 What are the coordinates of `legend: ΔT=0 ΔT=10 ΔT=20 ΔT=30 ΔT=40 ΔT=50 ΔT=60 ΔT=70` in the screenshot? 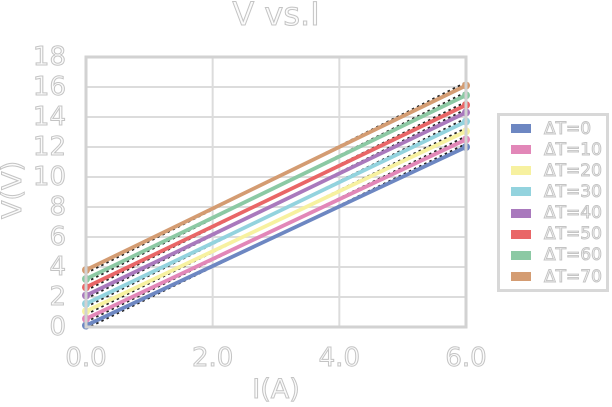 It's located at (553, 202).